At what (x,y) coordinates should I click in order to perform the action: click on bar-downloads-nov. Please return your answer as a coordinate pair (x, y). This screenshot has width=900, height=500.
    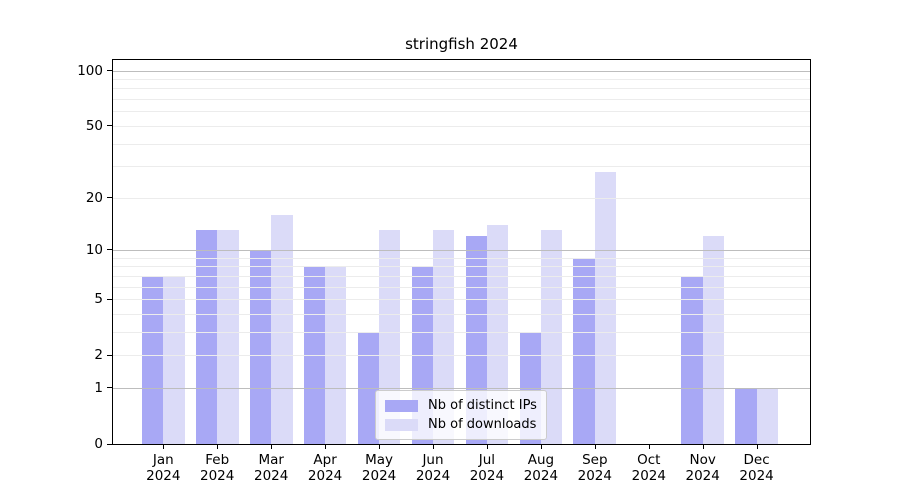
    Looking at the image, I should click on (713, 340).